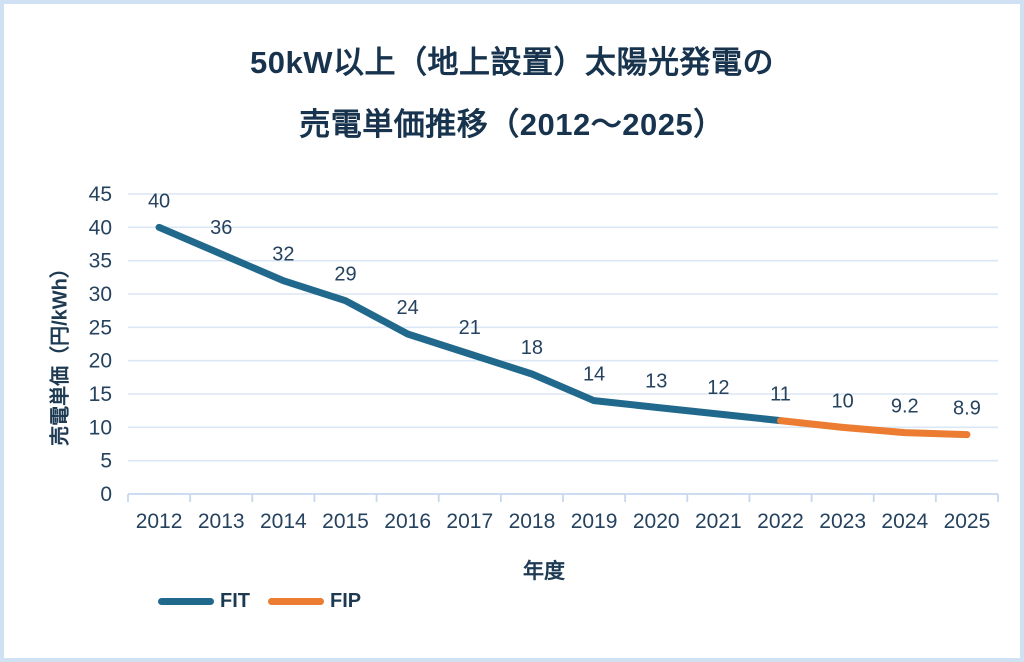  I want to click on x-tick-label: 2022, so click(780, 521).